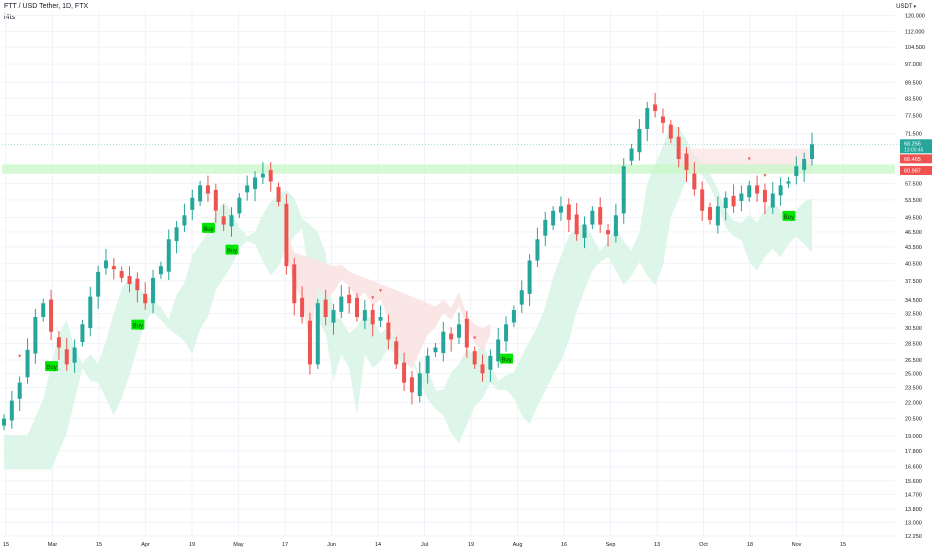 This screenshot has height=550, width=932. Describe the element at coordinates (448, 169) in the screenshot. I see `support-zone` at that location.